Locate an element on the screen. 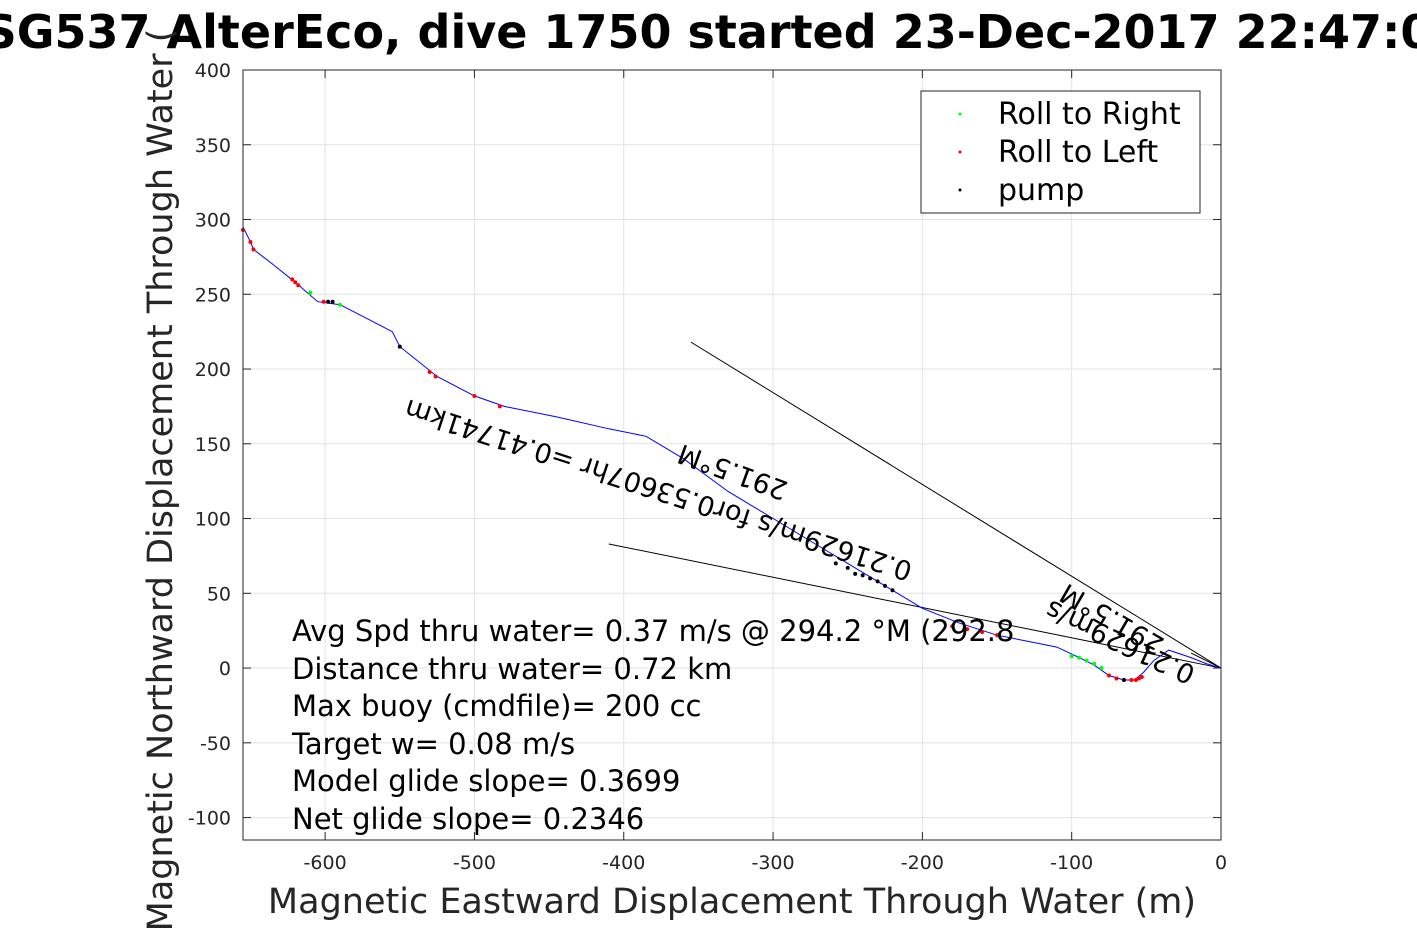  stats-line: Net glide slope= 0.2346 is located at coordinates (468, 819).